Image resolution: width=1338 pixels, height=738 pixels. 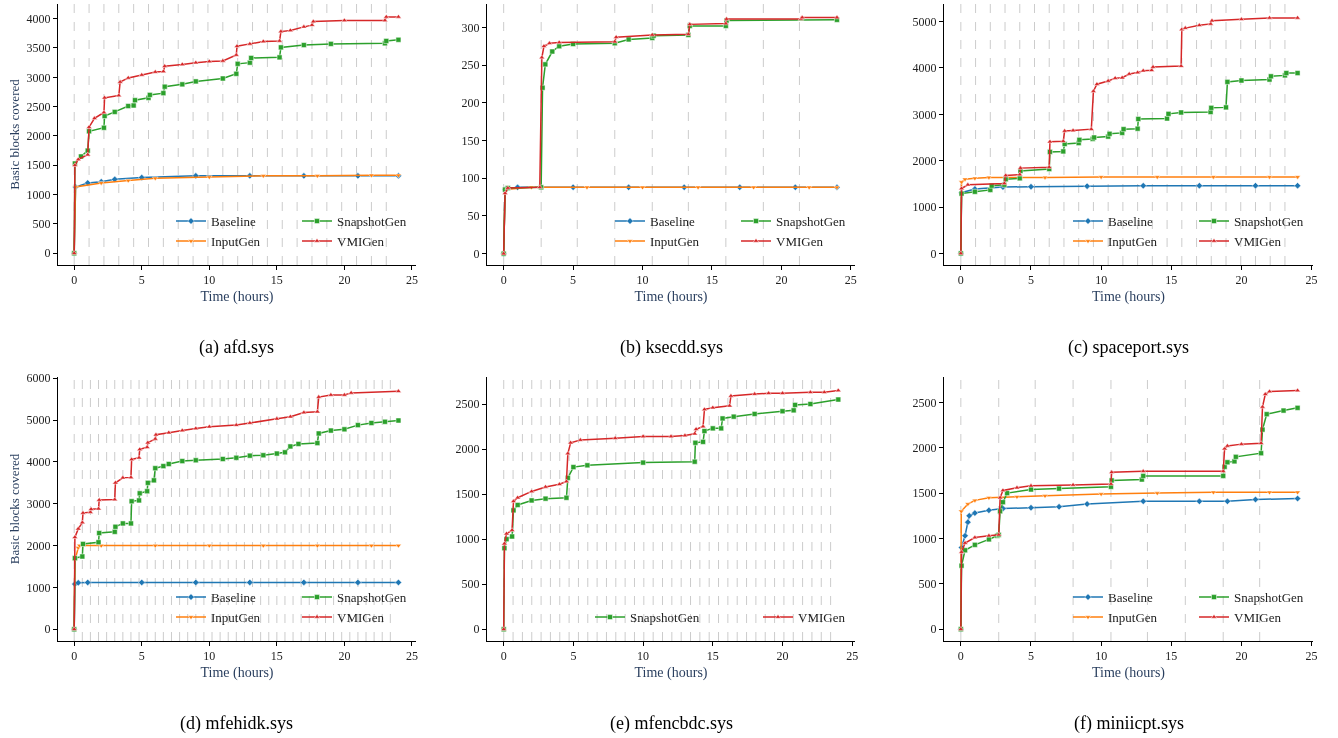 I want to click on text: (e) mfencbdc.sys, so click(x=671, y=723).